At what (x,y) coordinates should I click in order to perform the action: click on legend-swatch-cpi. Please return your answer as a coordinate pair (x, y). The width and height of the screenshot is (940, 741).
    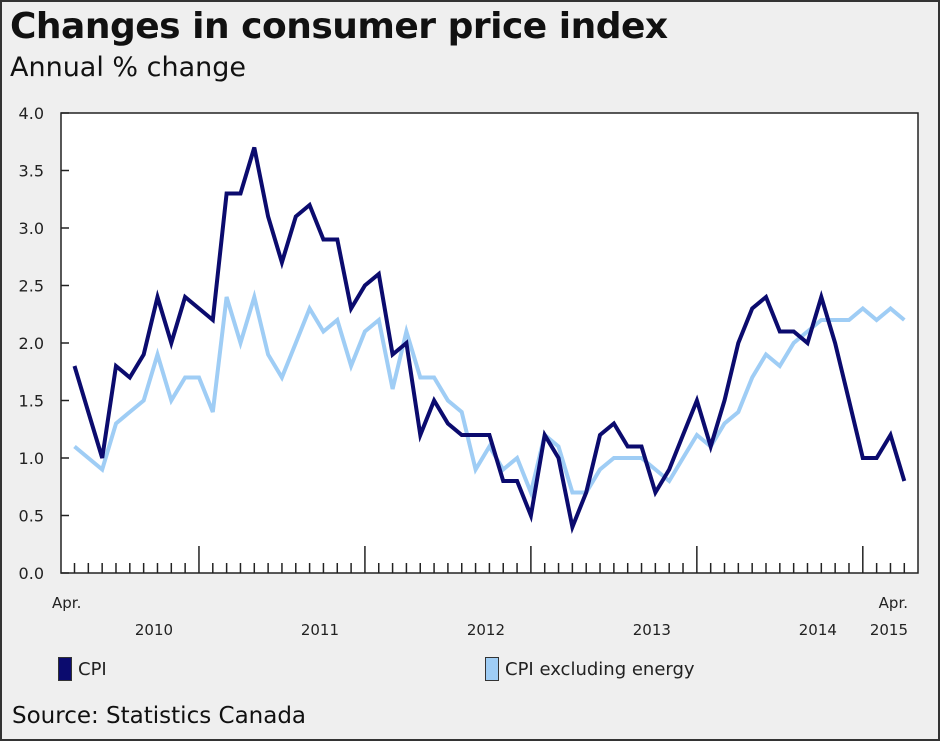
    Looking at the image, I should click on (65, 669).